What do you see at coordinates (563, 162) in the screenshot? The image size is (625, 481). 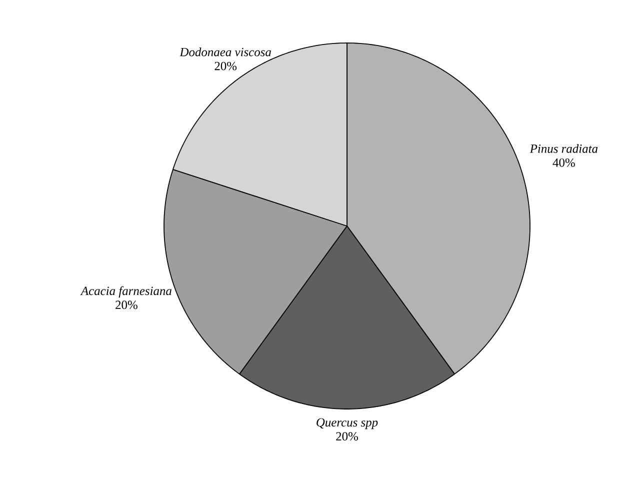 I see `data-label: 40%` at bounding box center [563, 162].